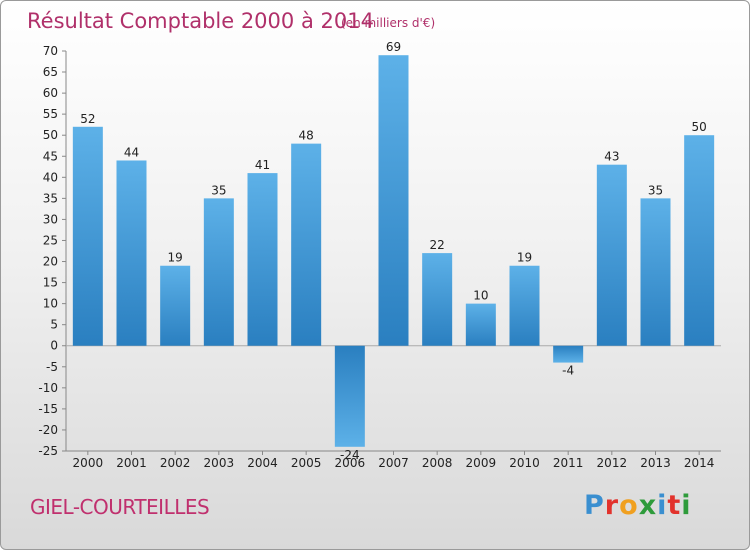 The width and height of the screenshot is (750, 550). What do you see at coordinates (88, 463) in the screenshot?
I see `x-tick-label: 2000` at bounding box center [88, 463].